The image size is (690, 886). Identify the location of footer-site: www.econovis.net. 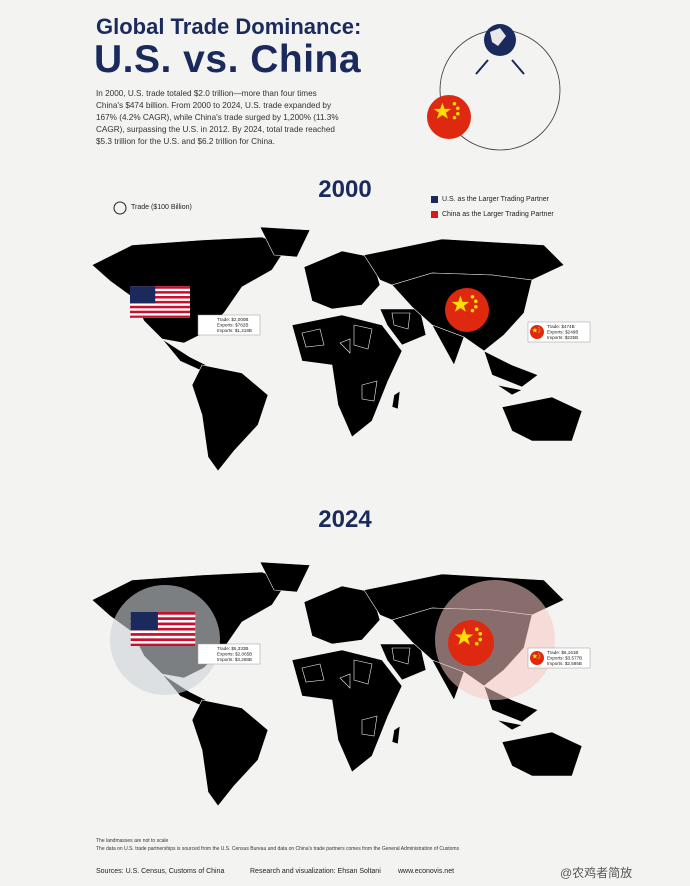
(426, 871).